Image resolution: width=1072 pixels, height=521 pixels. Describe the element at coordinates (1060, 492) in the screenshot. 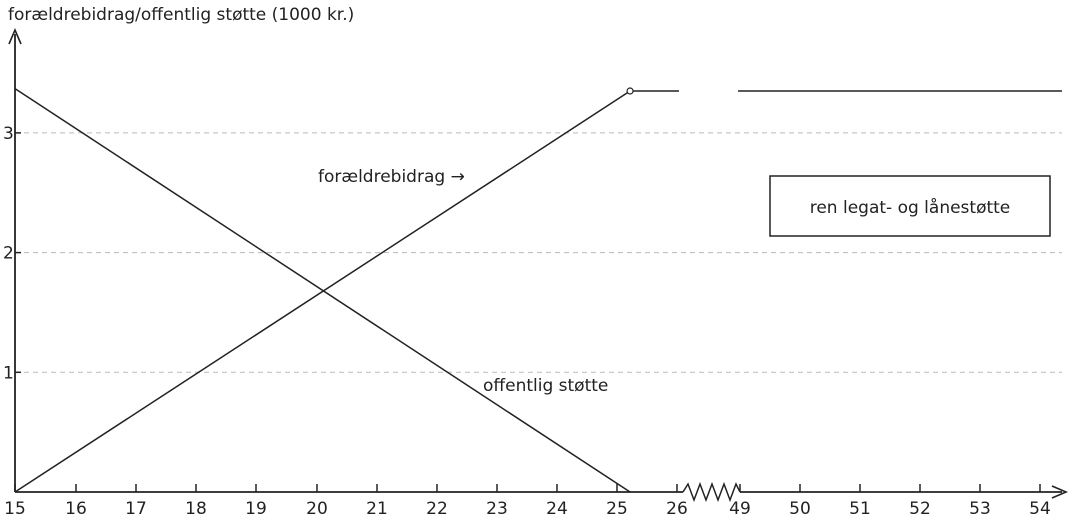

I see `x-axis-arrow` at that location.